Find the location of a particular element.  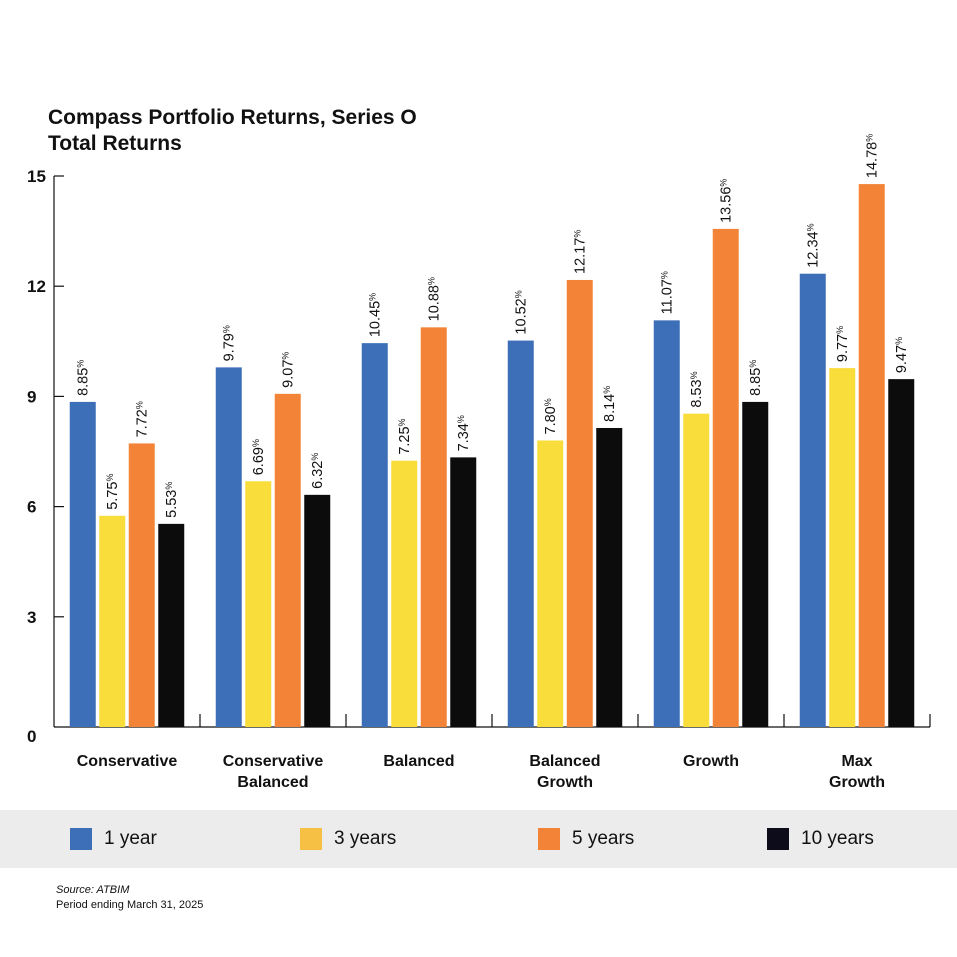

value-label-growth-10-years: 8.85% is located at coordinates (756, 378).